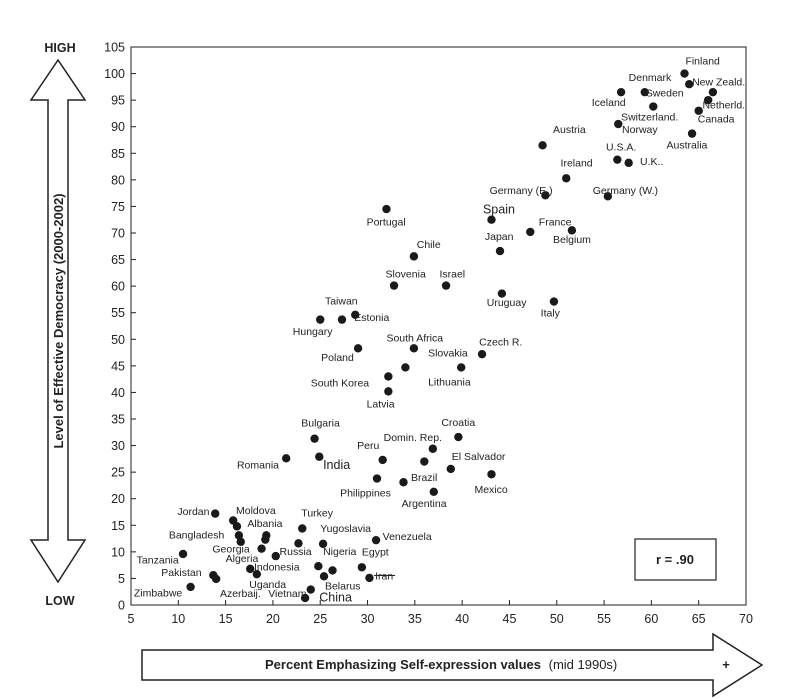 The height and width of the screenshot is (699, 811). What do you see at coordinates (650, 78) in the screenshot?
I see `point-label: Denmark` at bounding box center [650, 78].